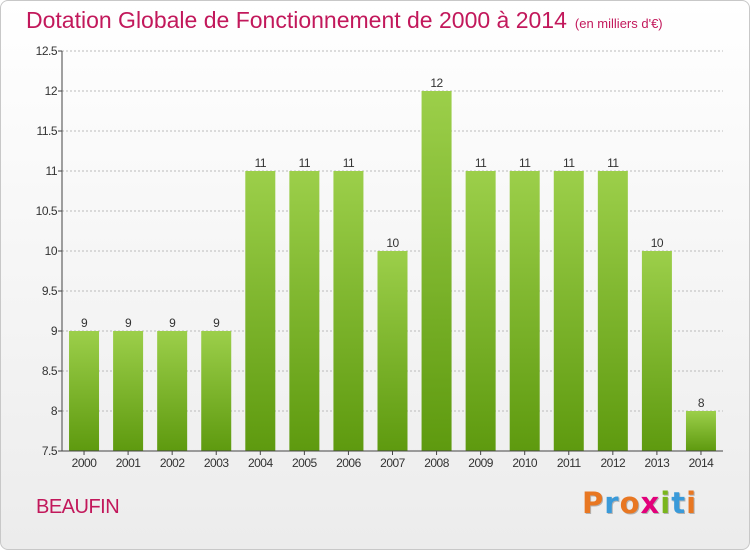  Describe the element at coordinates (569, 463) in the screenshot. I see `x-tick-label: 2011` at that location.